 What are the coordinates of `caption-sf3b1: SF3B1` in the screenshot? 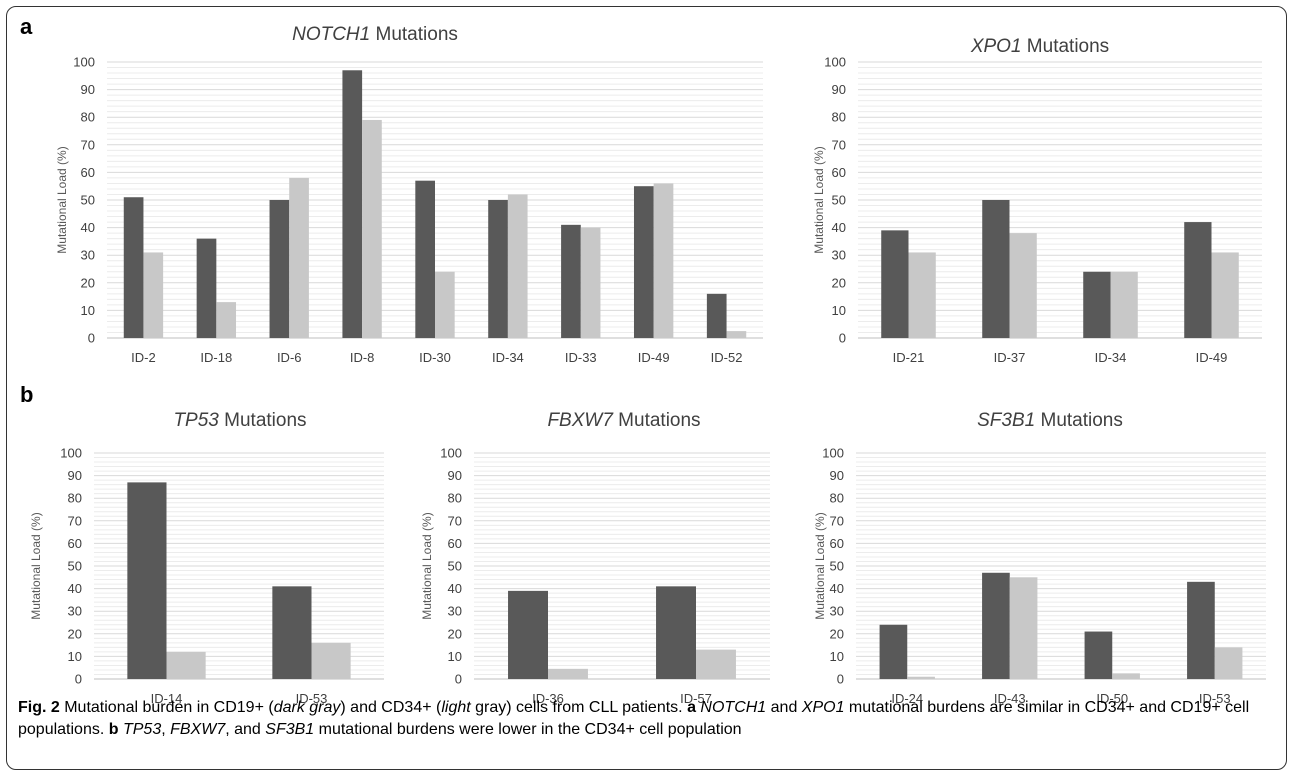 It's located at (290, 729).